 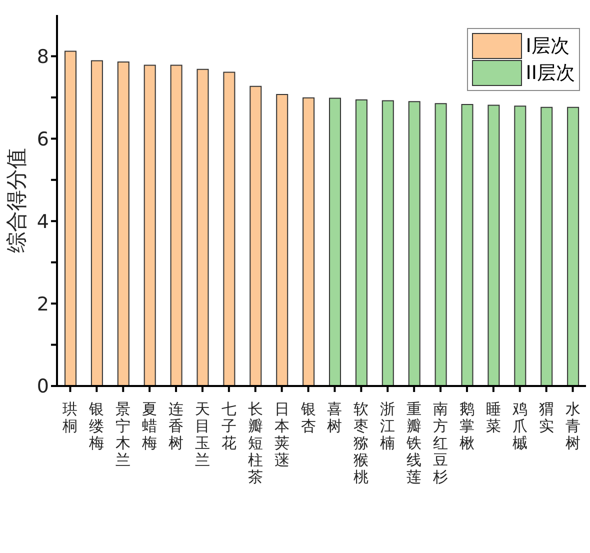 I want to click on x-tick-label: 珙桐, so click(x=70, y=417).